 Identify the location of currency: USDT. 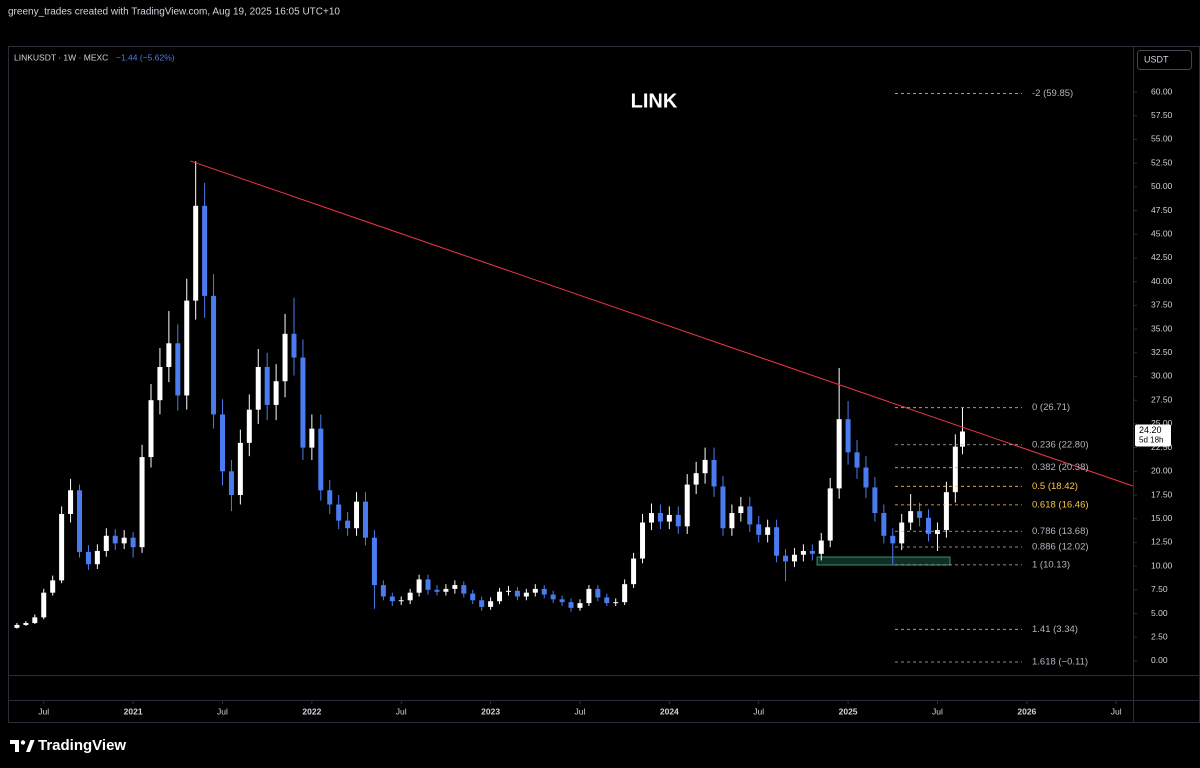
(1156, 59).